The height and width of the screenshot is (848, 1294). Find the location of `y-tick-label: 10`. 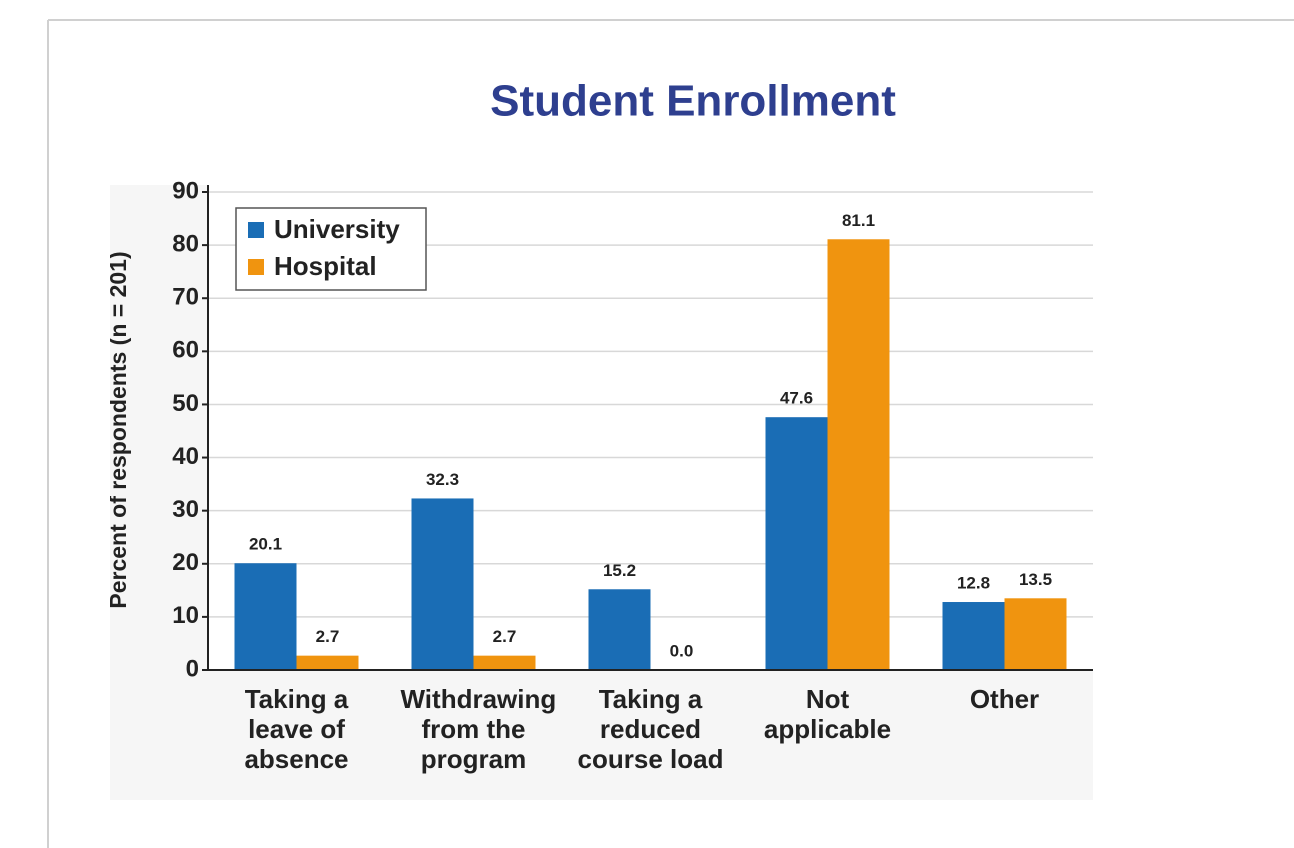

y-tick-label: 10 is located at coordinates (185, 615).